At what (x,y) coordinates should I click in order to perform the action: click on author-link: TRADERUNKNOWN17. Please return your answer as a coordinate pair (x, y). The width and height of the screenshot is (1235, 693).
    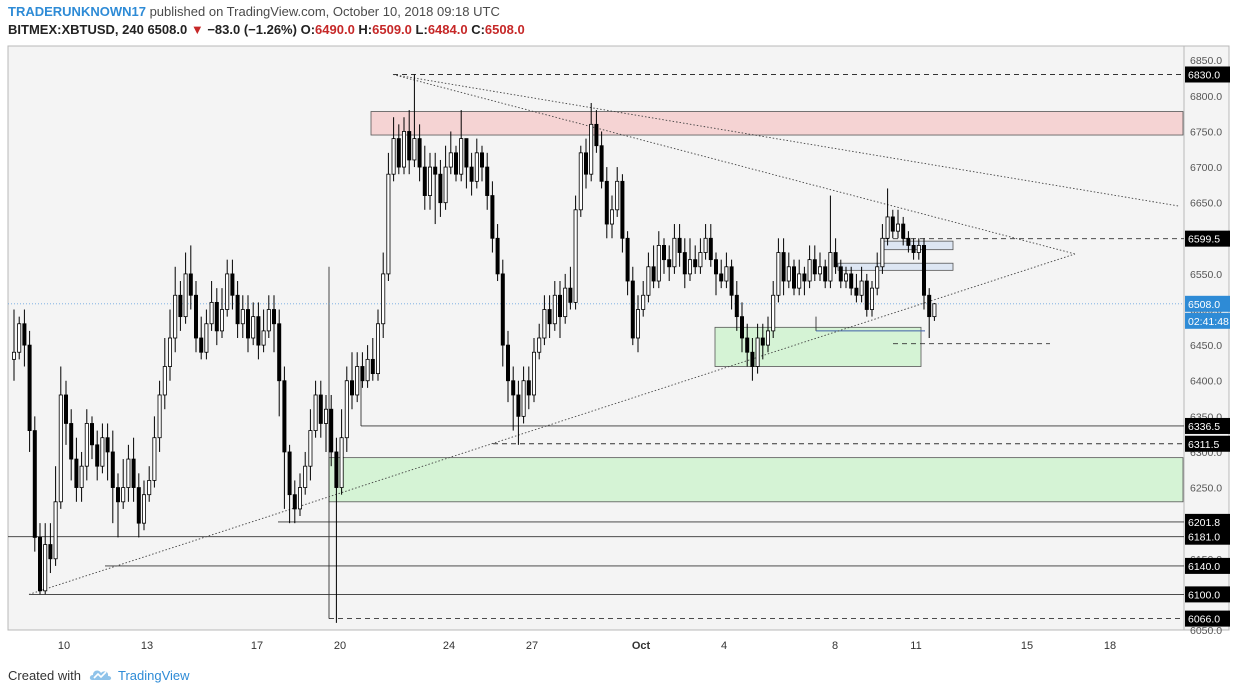
    Looking at the image, I should click on (77, 11).